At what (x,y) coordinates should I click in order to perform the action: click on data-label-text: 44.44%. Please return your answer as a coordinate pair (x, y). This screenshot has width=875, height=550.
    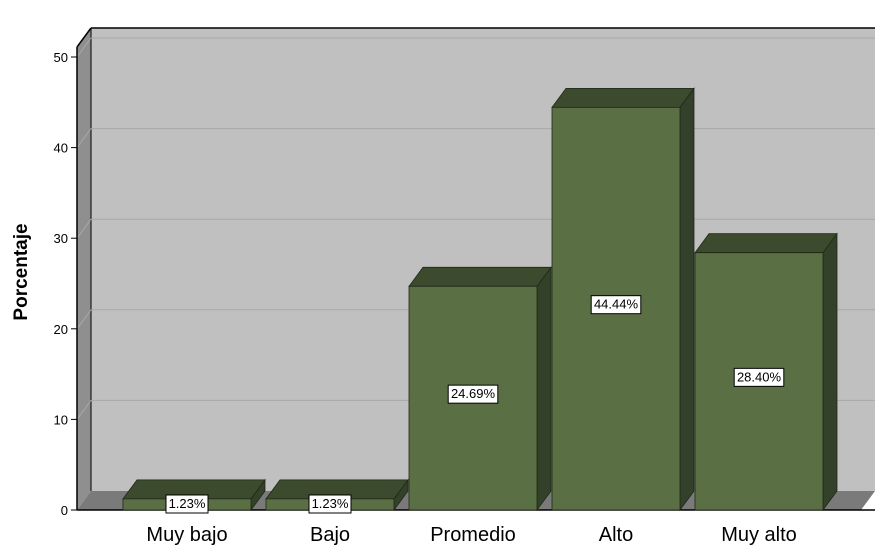
    Looking at the image, I should click on (616, 304).